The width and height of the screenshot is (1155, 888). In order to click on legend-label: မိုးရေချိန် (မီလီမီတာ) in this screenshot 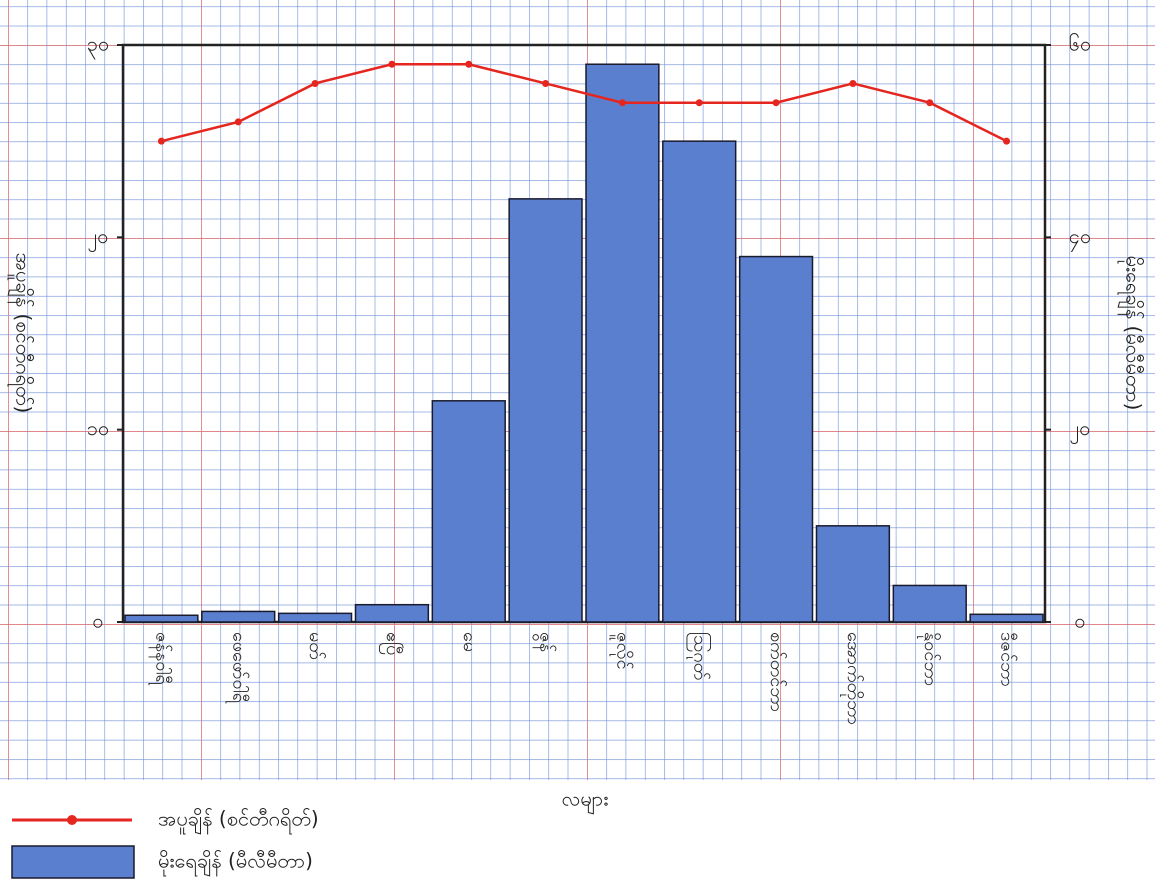, I will do `click(235, 863)`.